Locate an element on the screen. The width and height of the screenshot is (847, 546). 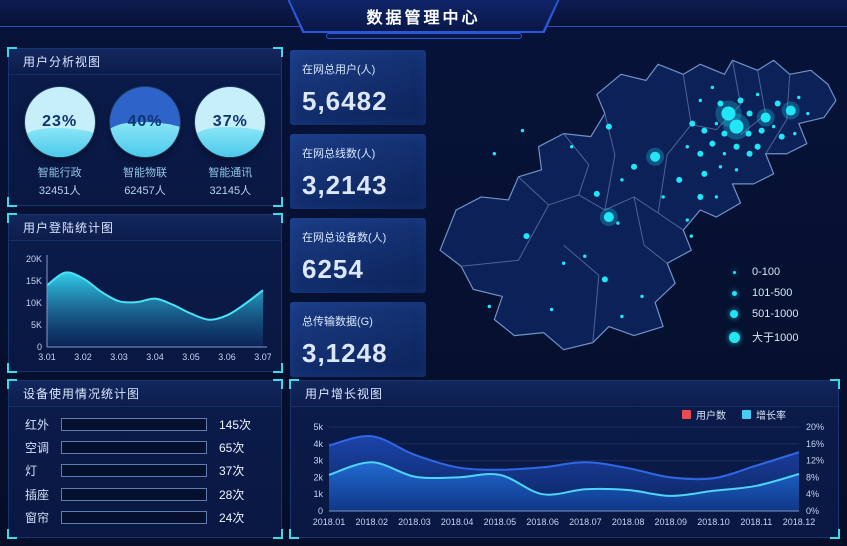
svg-text: 2018.02 is located at coordinates (371, 522).